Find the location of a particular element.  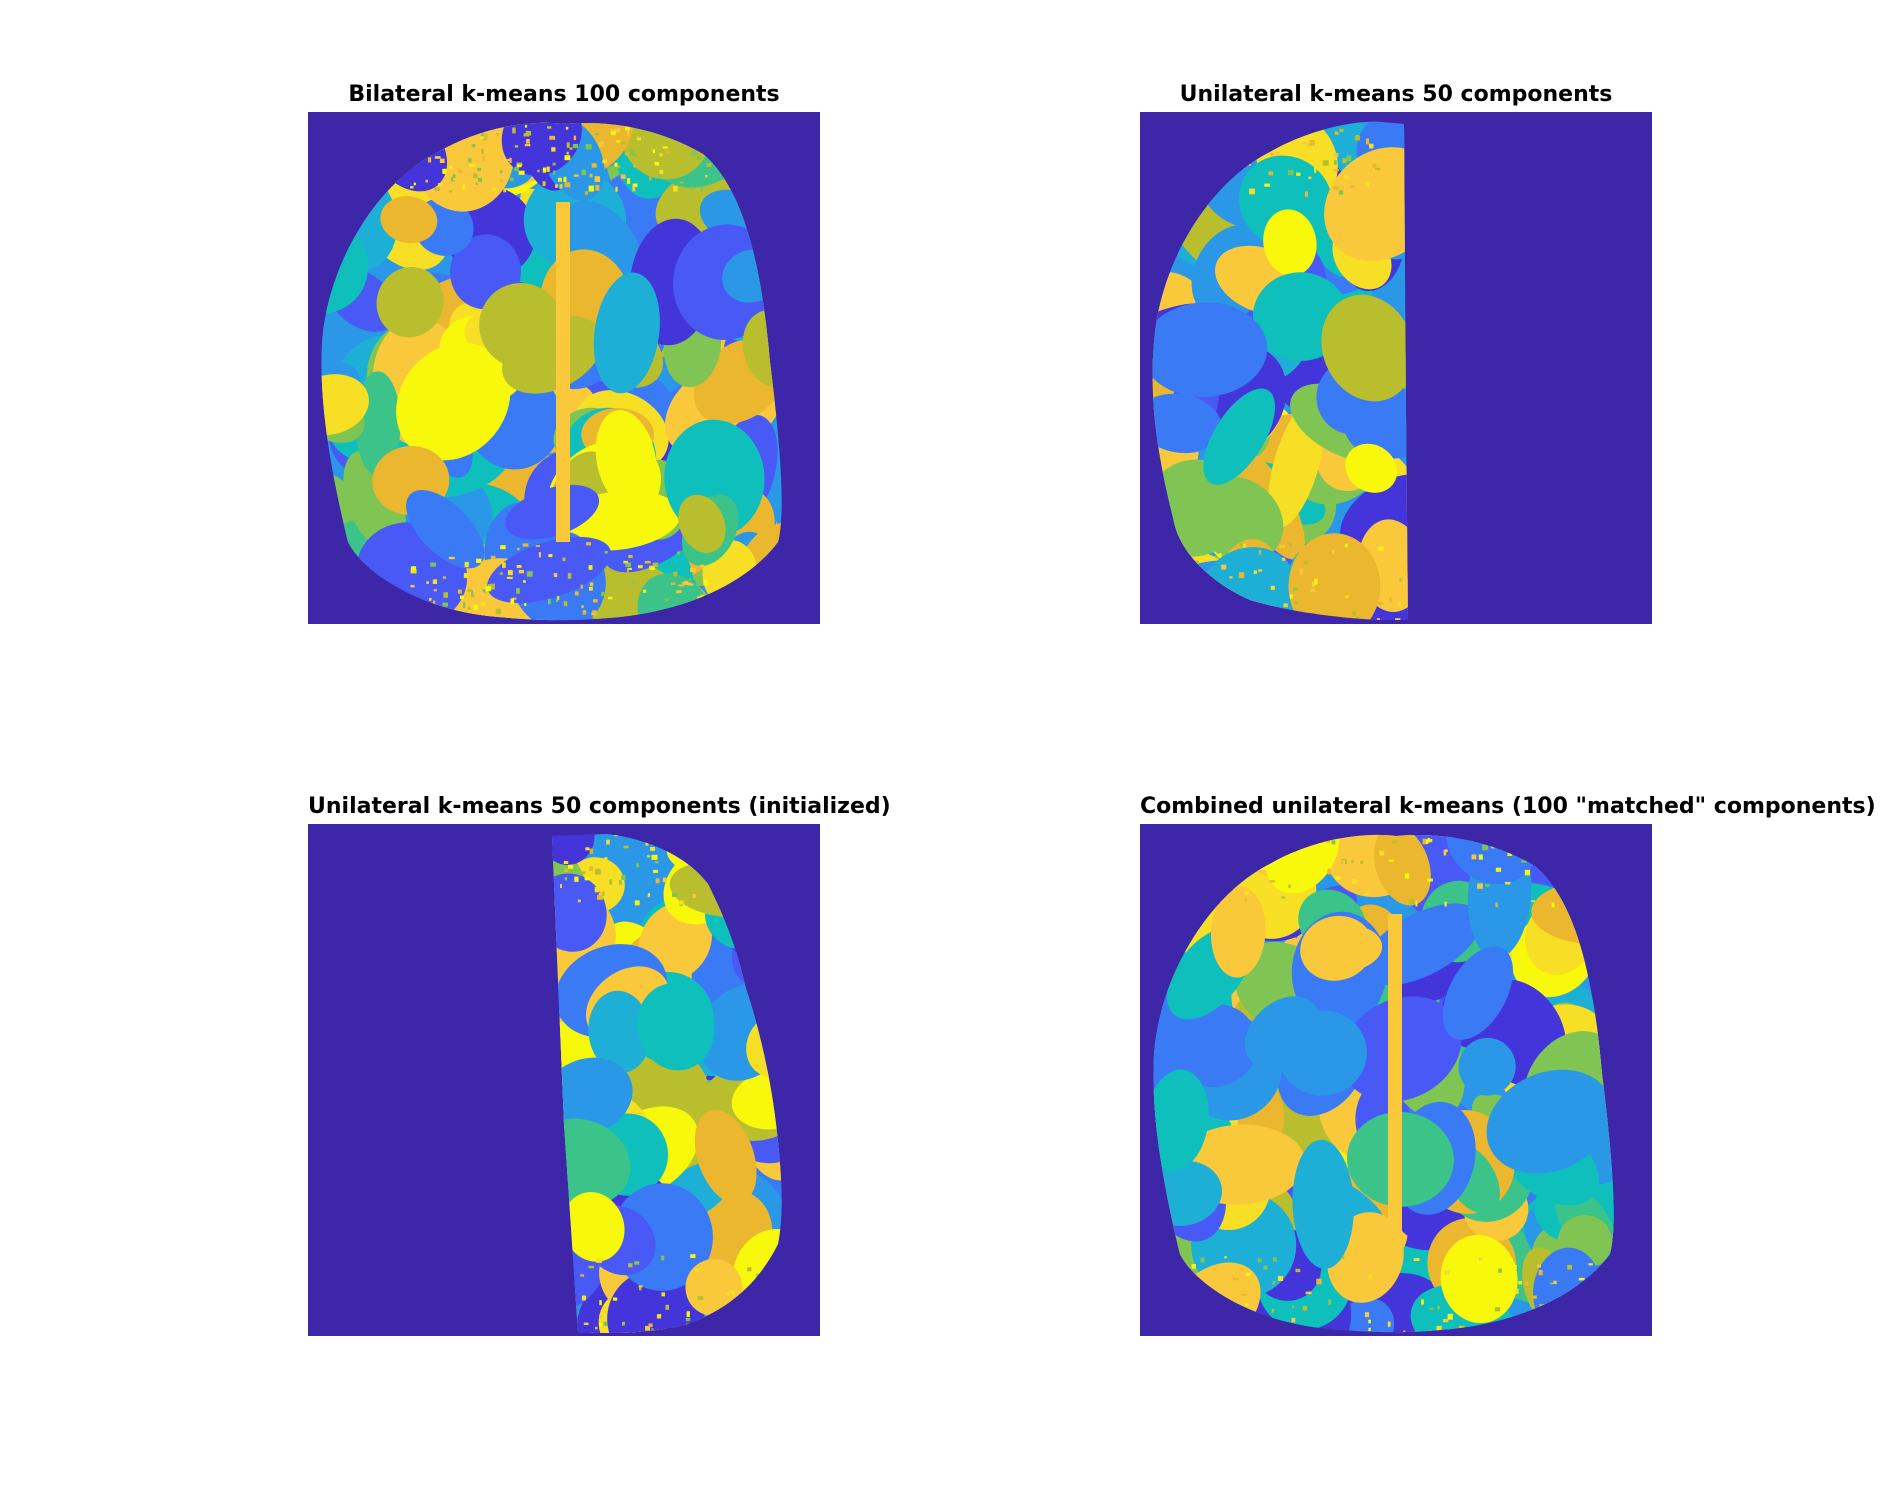

panel-title-1: Bilateral k-means 100 components is located at coordinates (564, 94).